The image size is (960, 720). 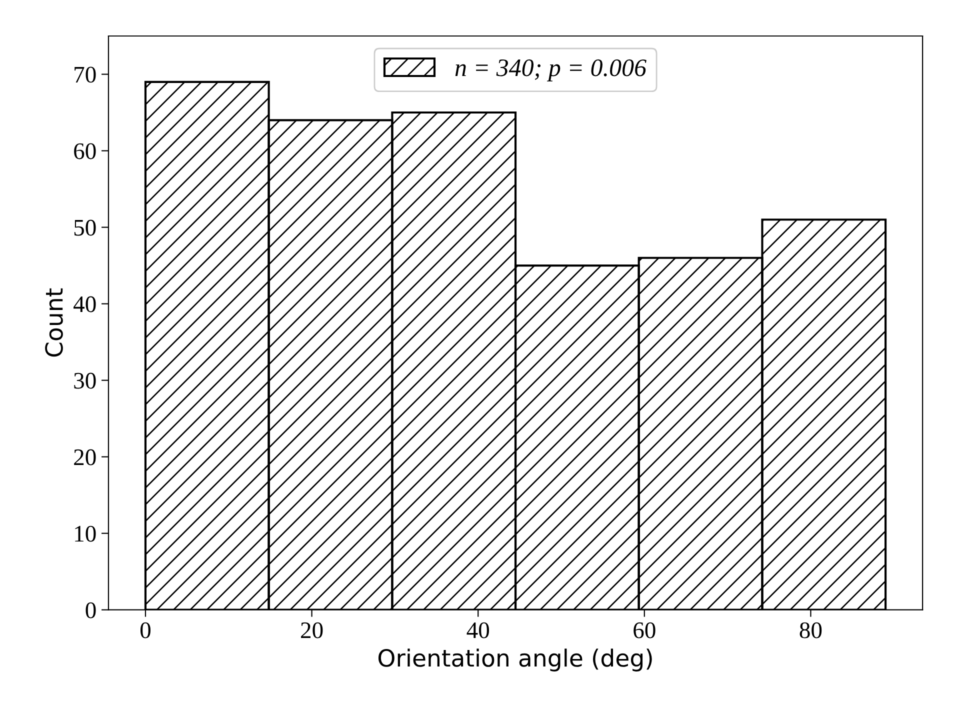 What do you see at coordinates (85, 380) in the screenshot?
I see `y-tick-label: 30` at bounding box center [85, 380].